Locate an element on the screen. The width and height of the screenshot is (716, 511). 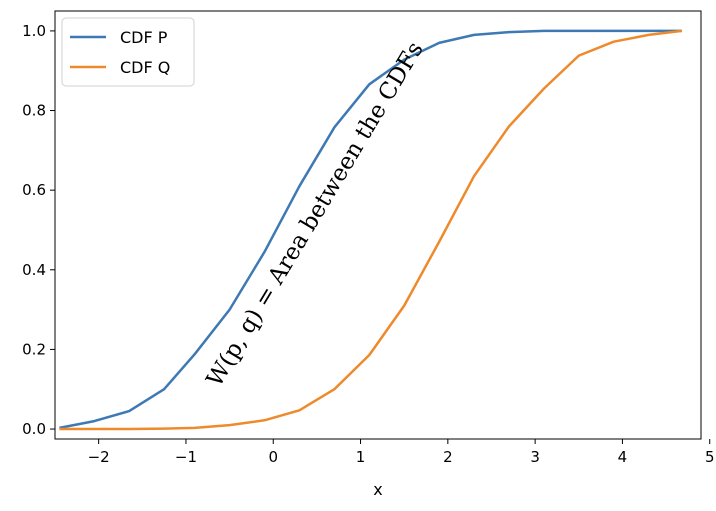
y-tick-label: 0.4 is located at coordinates (34, 270).